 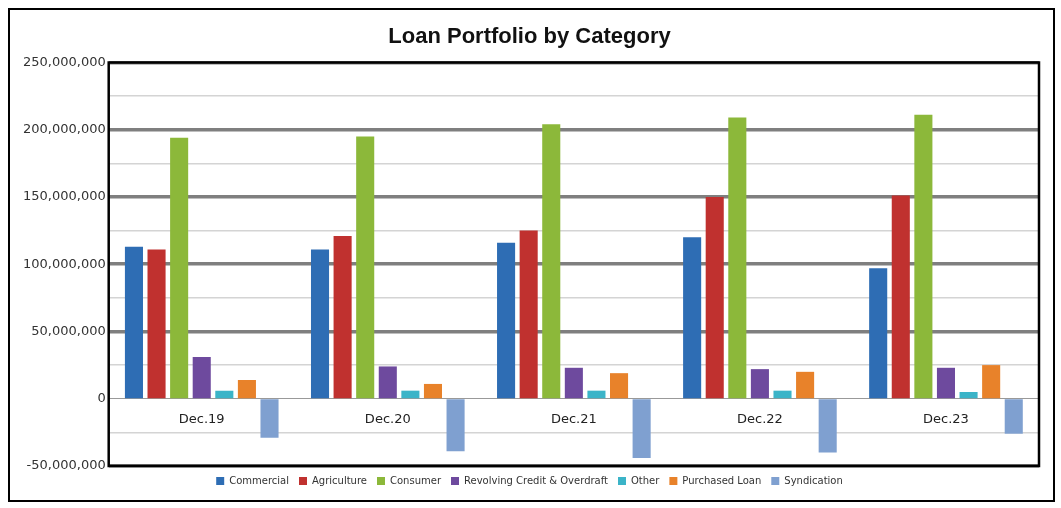 What do you see at coordinates (68, 330) in the screenshot?
I see `y-tick-label: 50,000,000` at bounding box center [68, 330].